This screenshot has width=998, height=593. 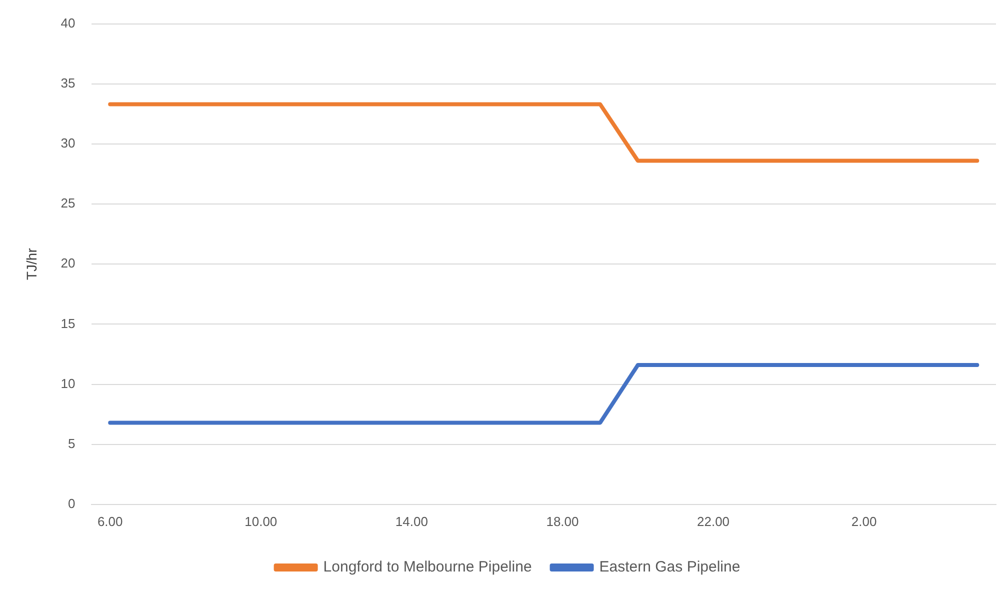 I want to click on y-tick-label: 10, so click(x=68, y=383).